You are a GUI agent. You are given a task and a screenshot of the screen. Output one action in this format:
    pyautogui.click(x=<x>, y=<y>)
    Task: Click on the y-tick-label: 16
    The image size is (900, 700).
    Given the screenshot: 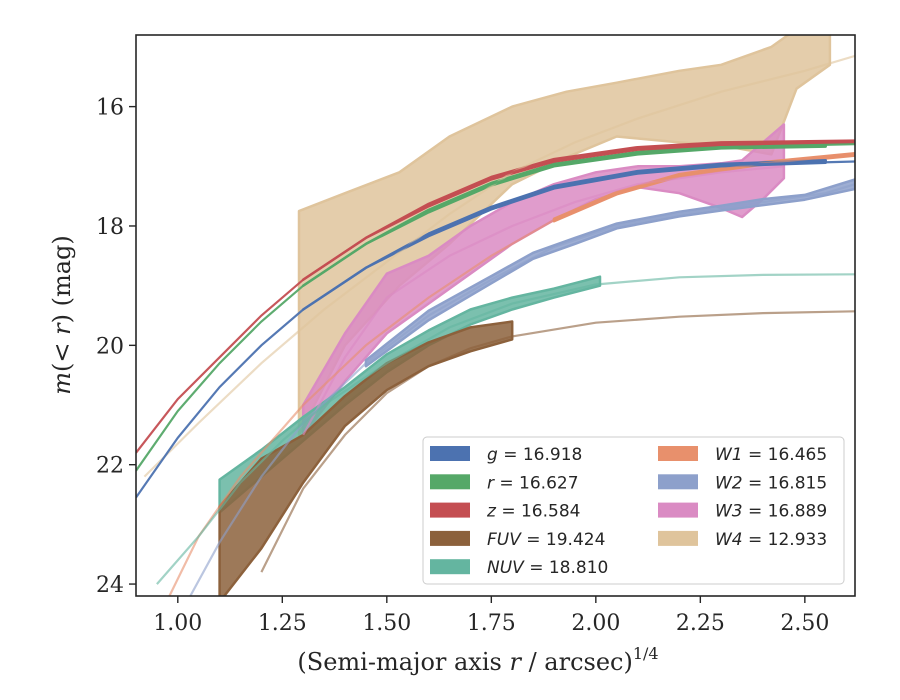 What is the action you would take?
    pyautogui.click(x=110, y=108)
    